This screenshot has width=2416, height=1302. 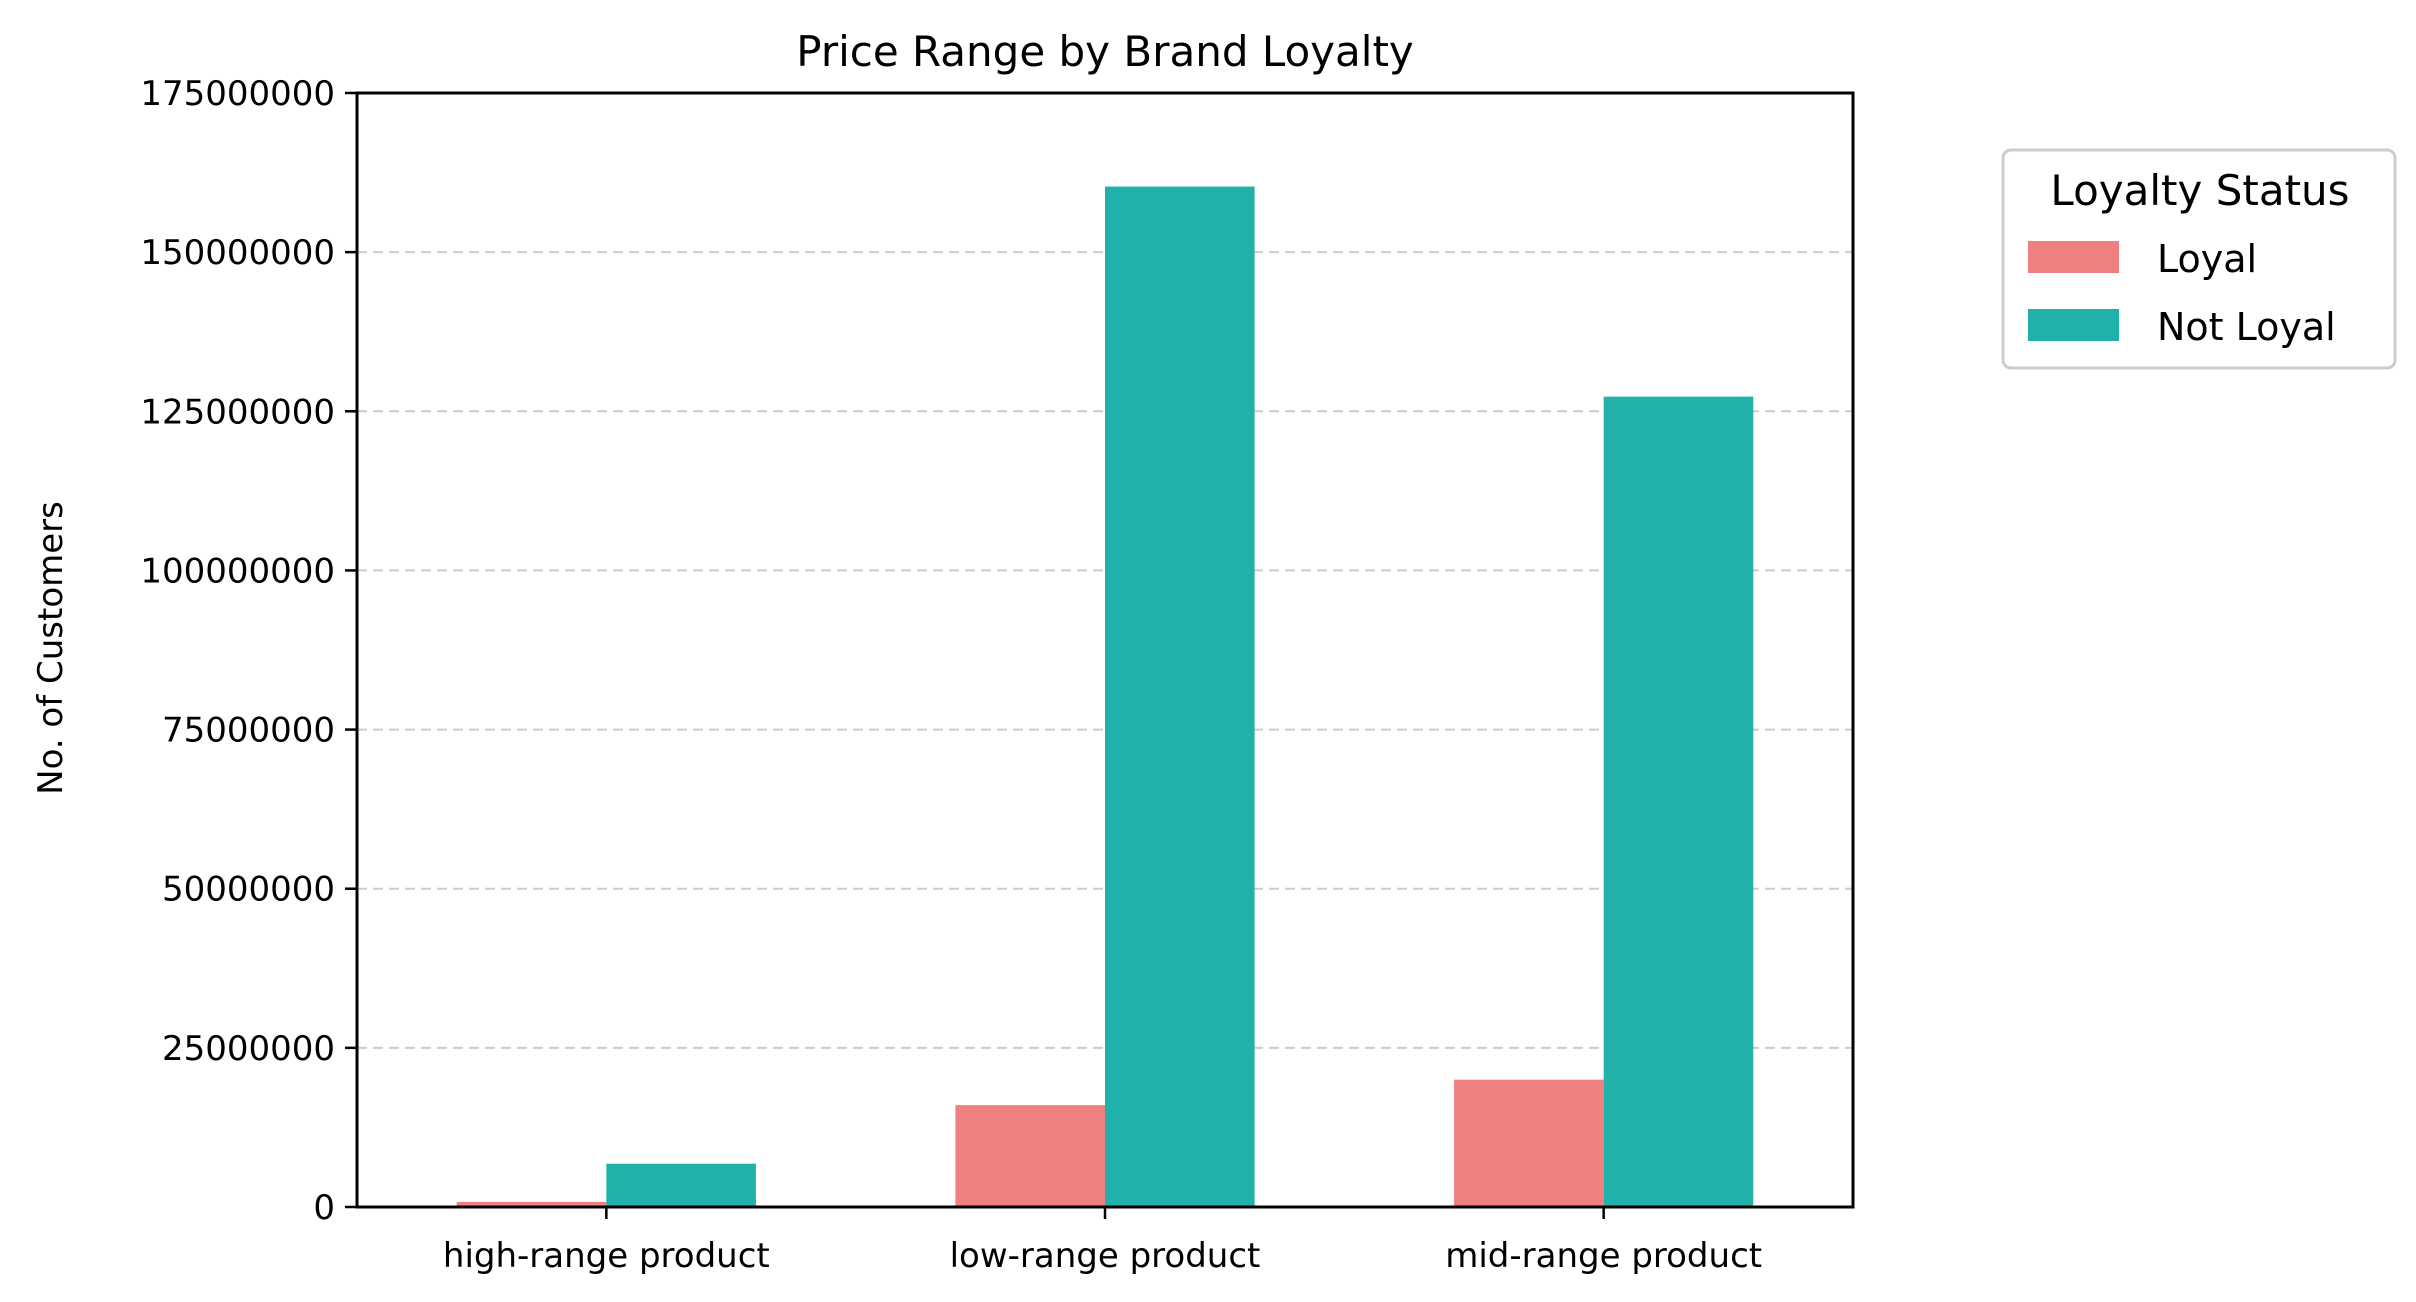 What do you see at coordinates (237, 412) in the screenshot?
I see `y-tick-label: 125000000` at bounding box center [237, 412].